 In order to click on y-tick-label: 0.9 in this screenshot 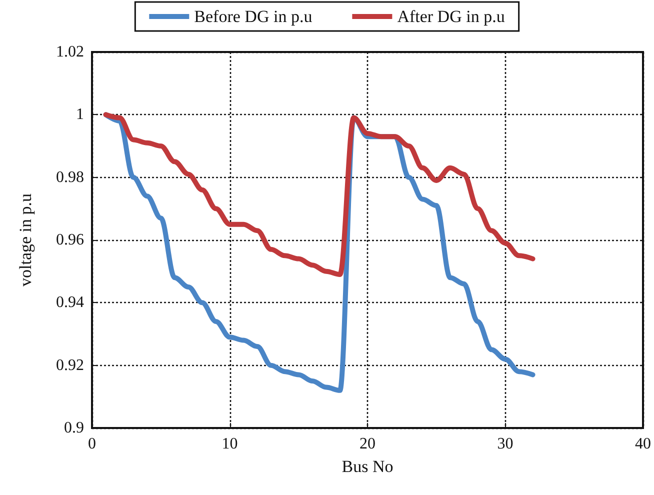, I will do `click(74, 428)`.